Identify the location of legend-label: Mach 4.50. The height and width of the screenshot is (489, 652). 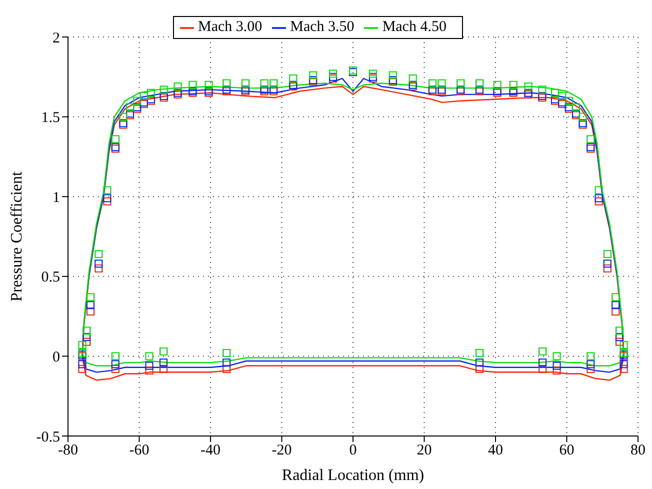
(414, 27).